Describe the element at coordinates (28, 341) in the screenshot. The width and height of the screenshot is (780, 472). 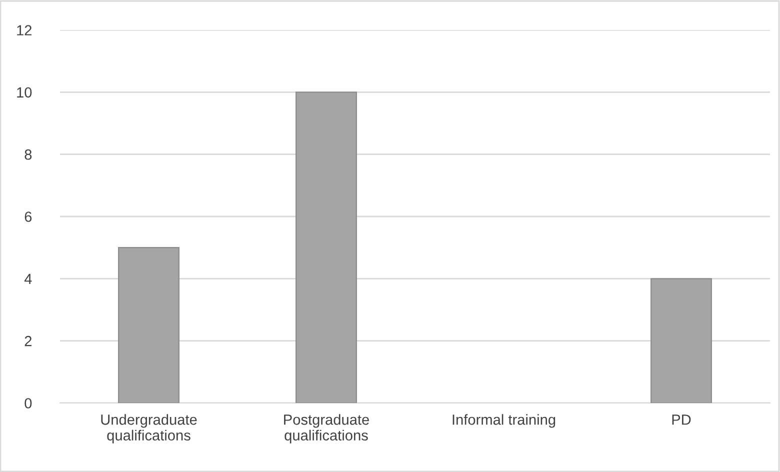
I see `y-tick-label: 2` at that location.